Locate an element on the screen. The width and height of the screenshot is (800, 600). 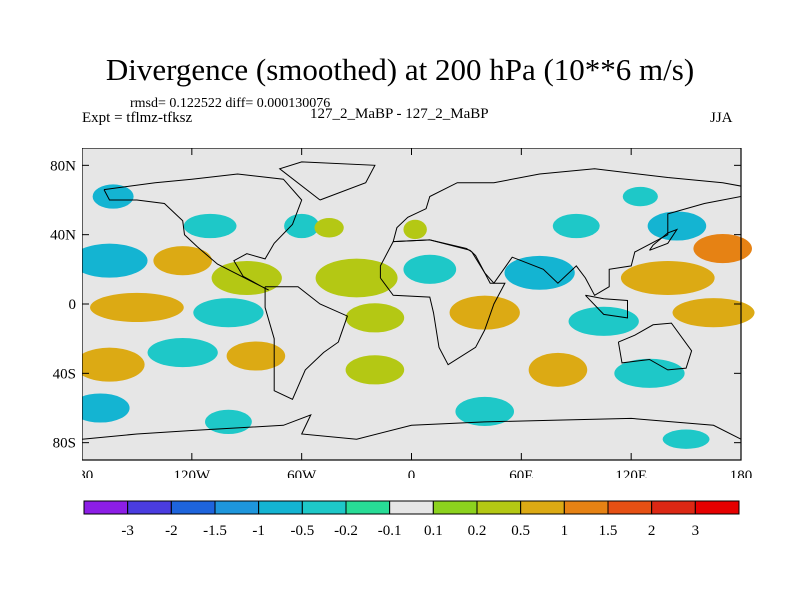
y-tick-label: 80S is located at coordinates (64, 444).